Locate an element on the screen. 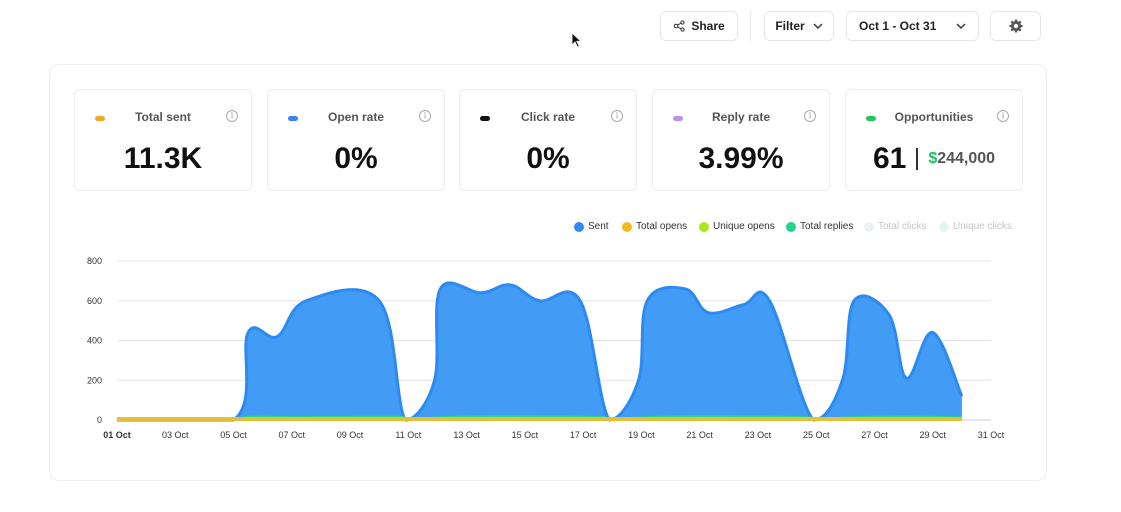 The width and height of the screenshot is (1121, 512). legend-label: Total replies is located at coordinates (827, 226).